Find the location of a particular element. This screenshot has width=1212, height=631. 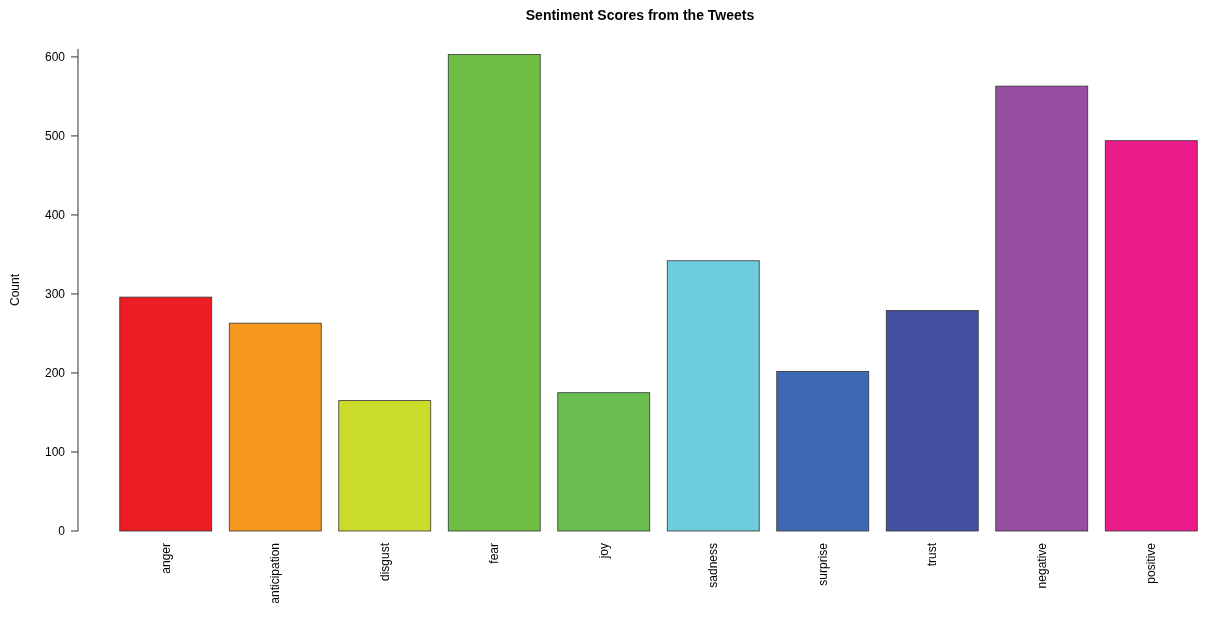

y-tick-label: 400 is located at coordinates (55, 215).